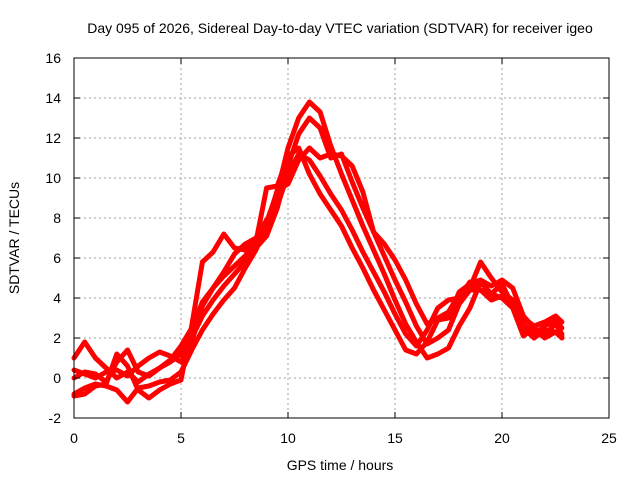  Describe the element at coordinates (53, 138) in the screenshot. I see `y-tick-label: 12` at that location.